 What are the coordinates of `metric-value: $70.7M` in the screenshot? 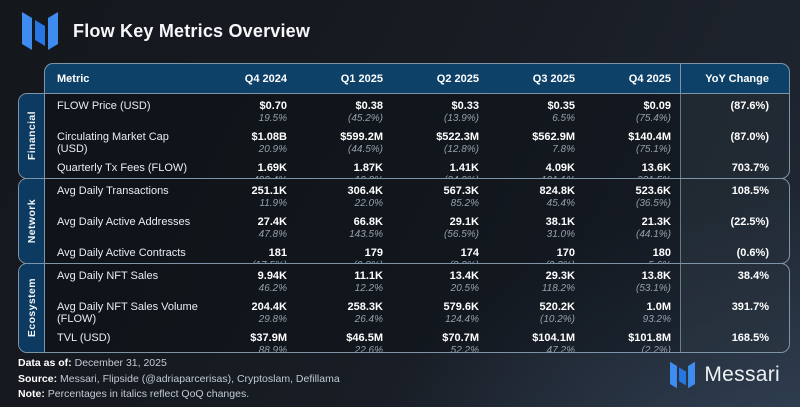 It's located at (460, 338).